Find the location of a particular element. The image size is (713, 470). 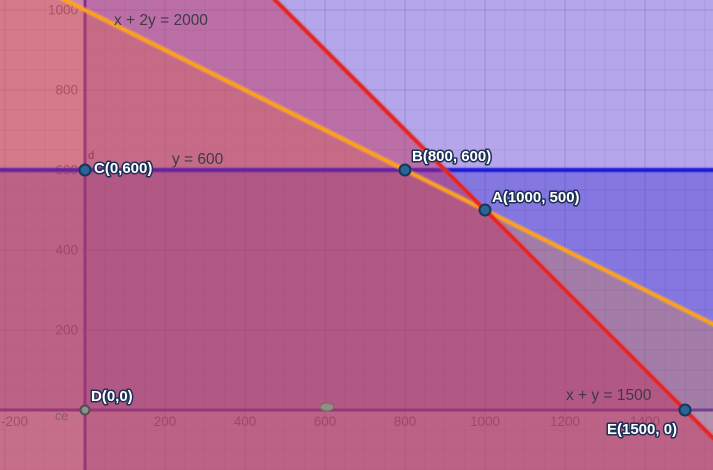

x-tick-label: 1000 is located at coordinates (485, 421).